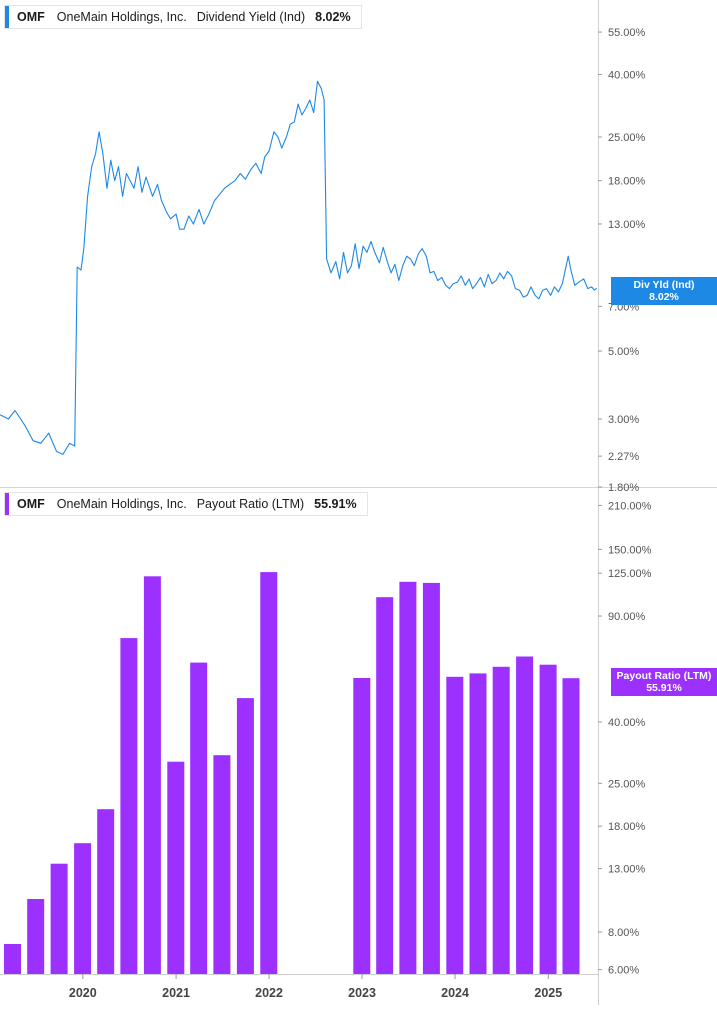  What do you see at coordinates (630, 550) in the screenshot?
I see `payout-y-tick-label: 150.00%` at bounding box center [630, 550].